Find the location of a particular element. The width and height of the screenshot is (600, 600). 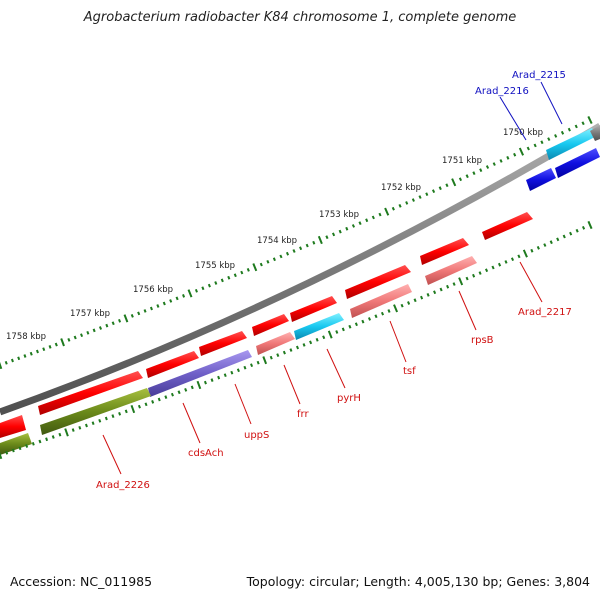

gene-label-upps: uppS is located at coordinates (256, 435).